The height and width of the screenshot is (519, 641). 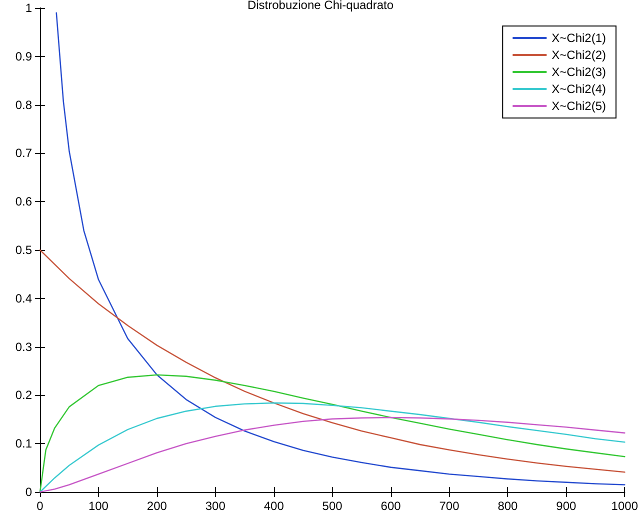 What do you see at coordinates (624, 506) in the screenshot?
I see `x-tick-label: 1000` at bounding box center [624, 506].